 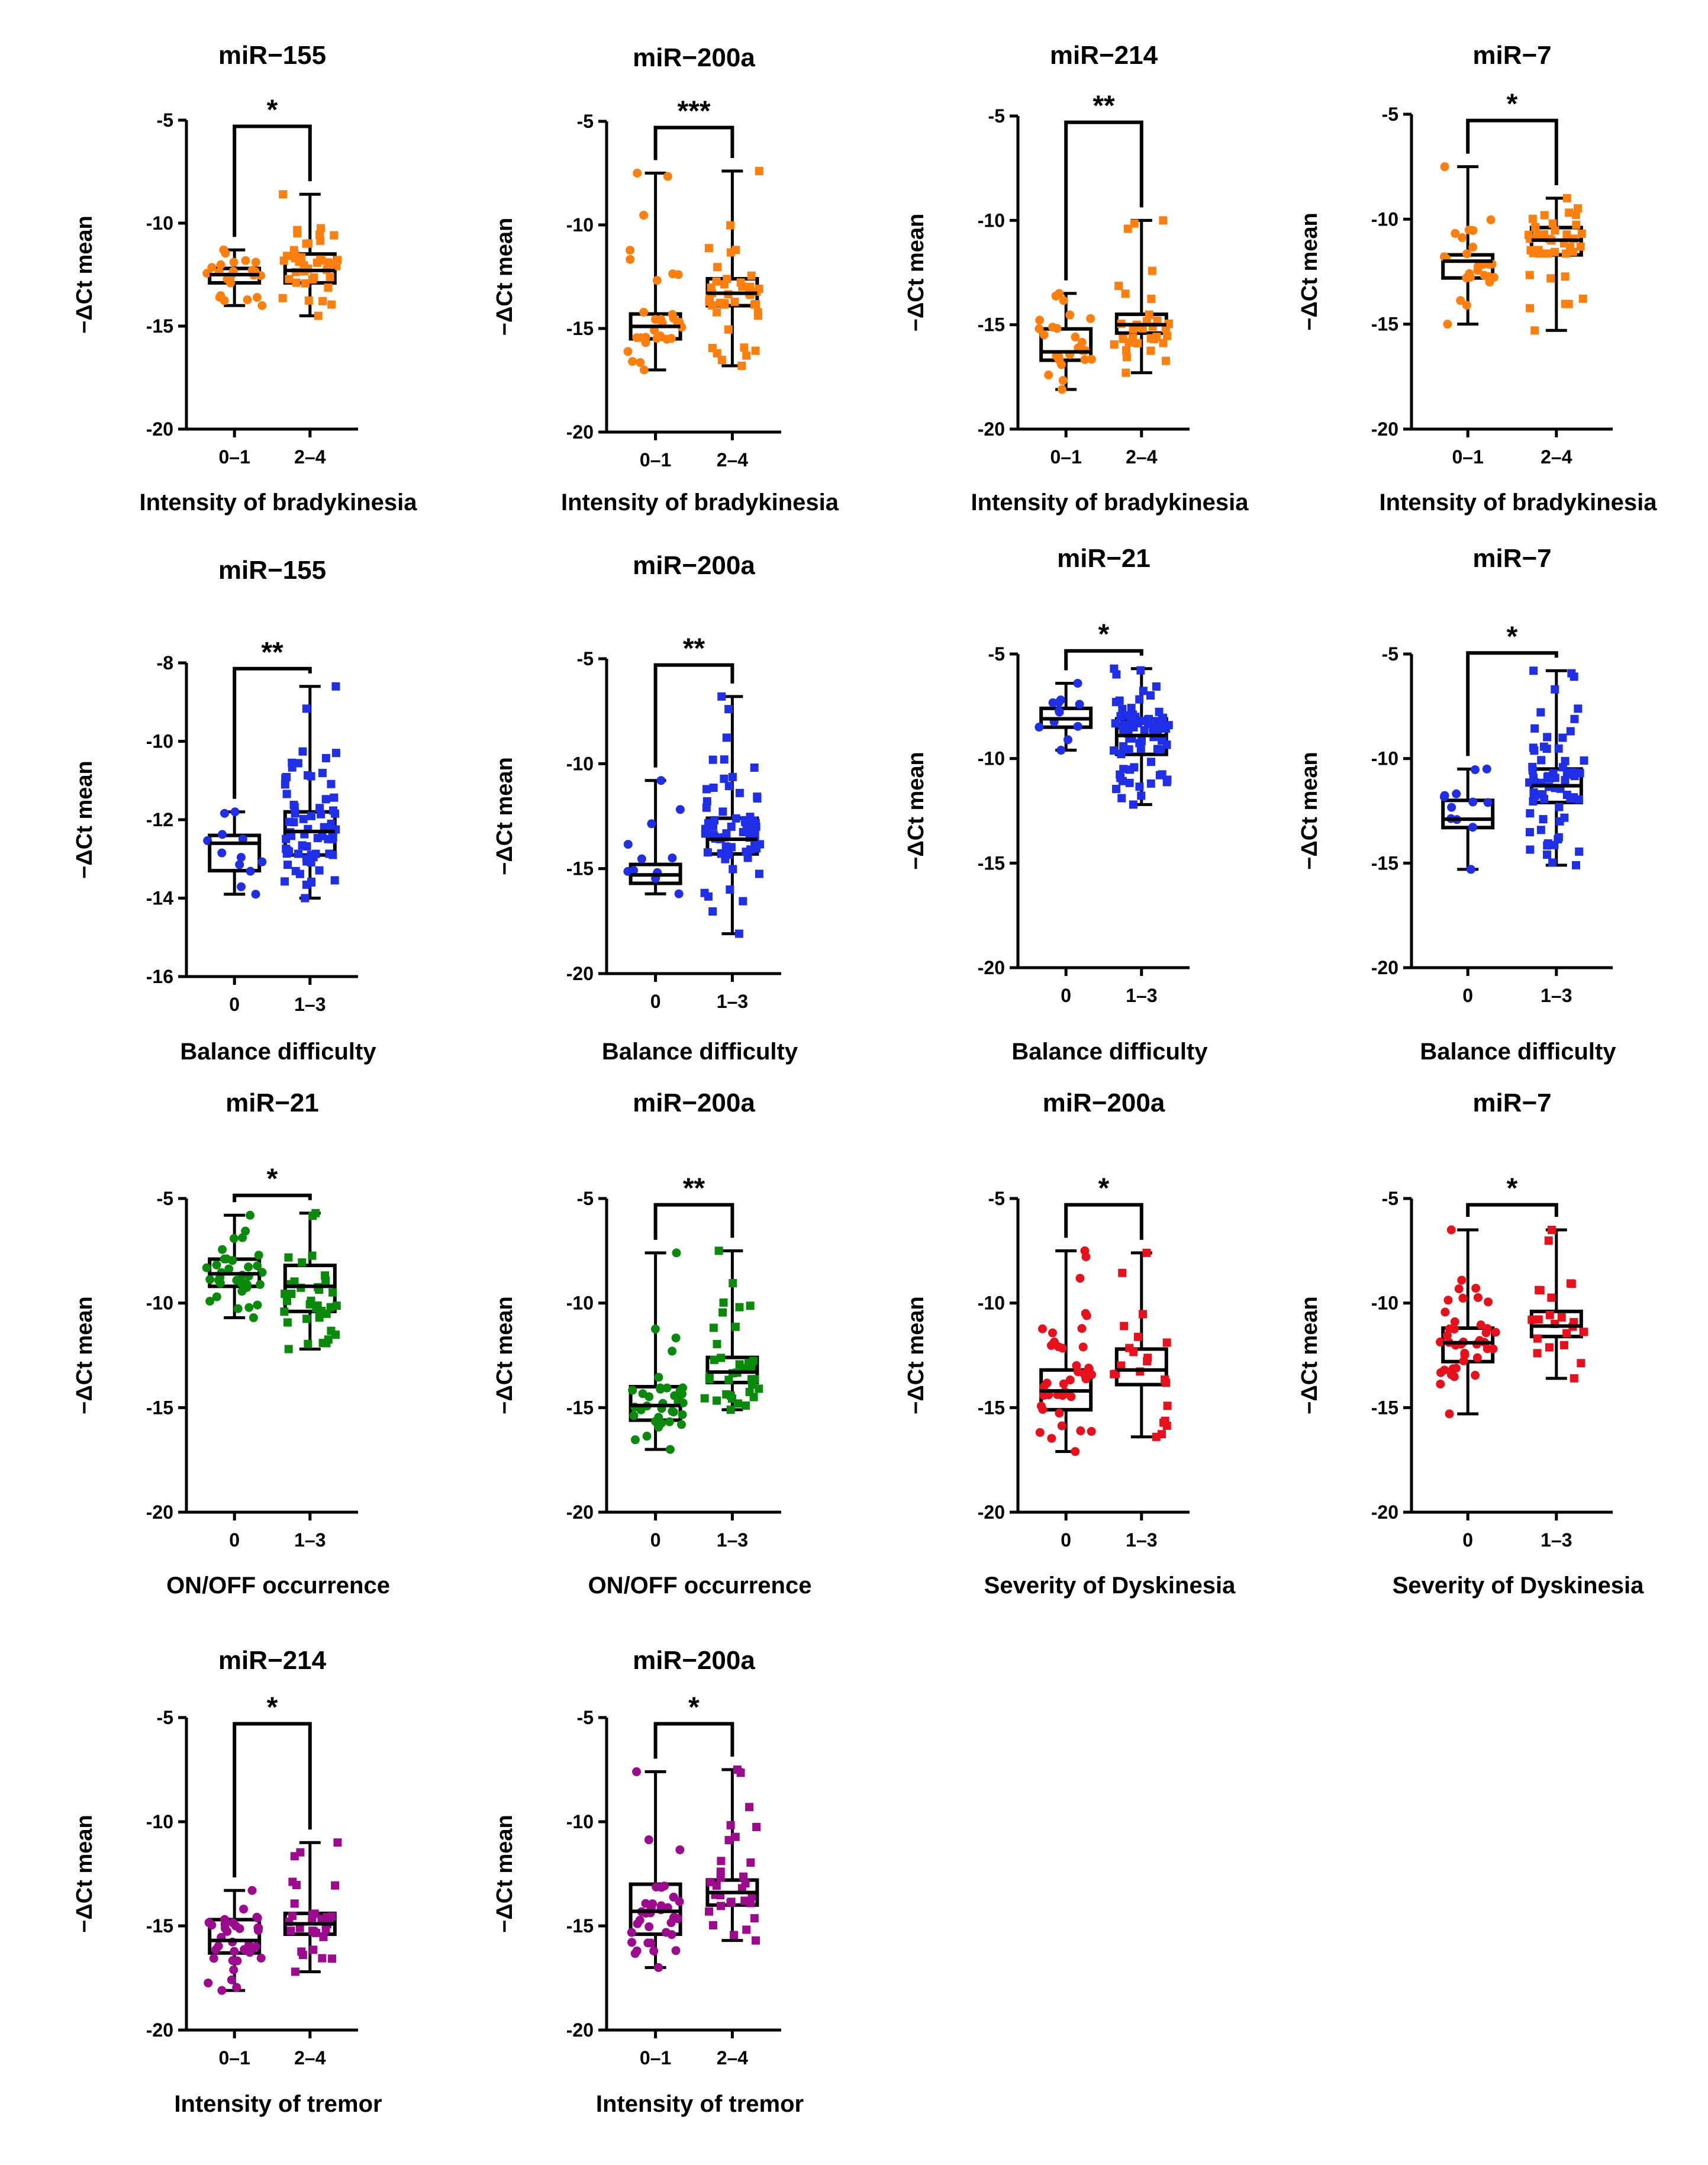 What do you see at coordinates (310, 457) in the screenshot?
I see `x-tick-label: 2–4` at bounding box center [310, 457].